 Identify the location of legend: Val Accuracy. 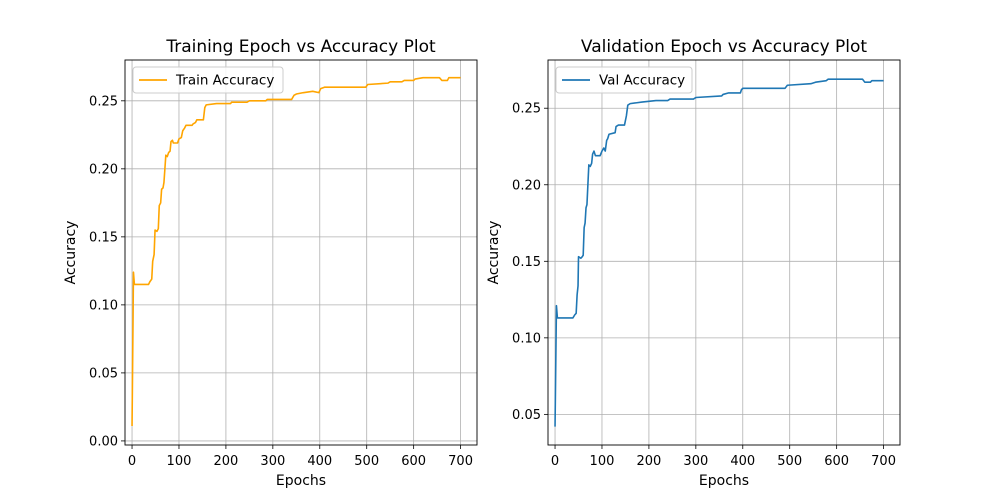
(624, 80).